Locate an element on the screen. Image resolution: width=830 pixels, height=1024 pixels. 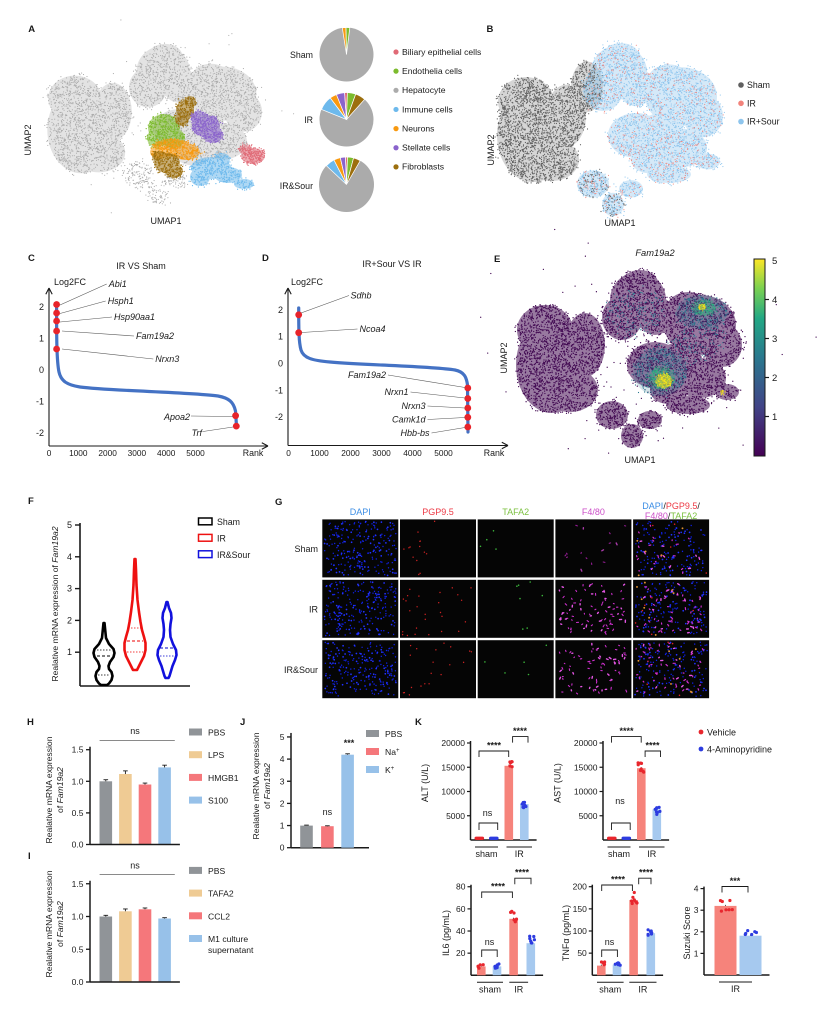
svg-text: IR+Sour VS IR is located at coordinates (392, 264).